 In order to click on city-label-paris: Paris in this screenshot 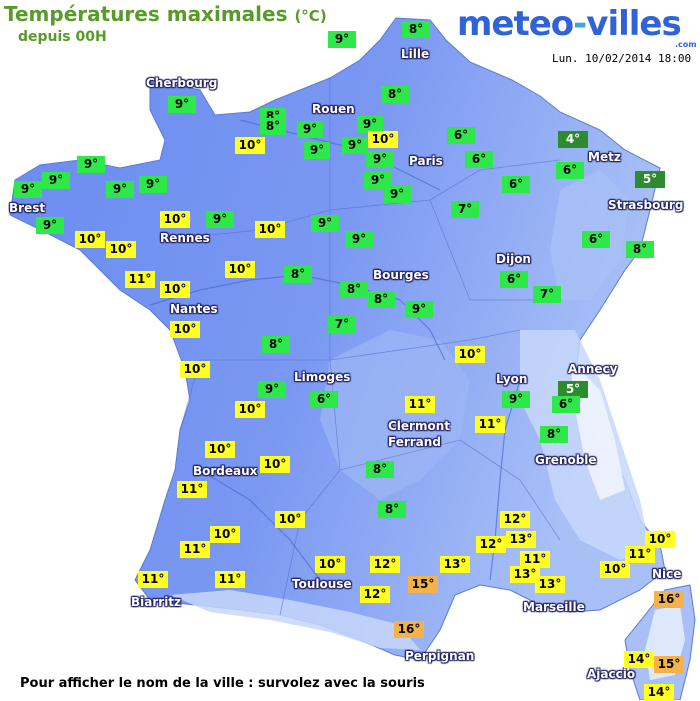, I will do `click(426, 161)`.